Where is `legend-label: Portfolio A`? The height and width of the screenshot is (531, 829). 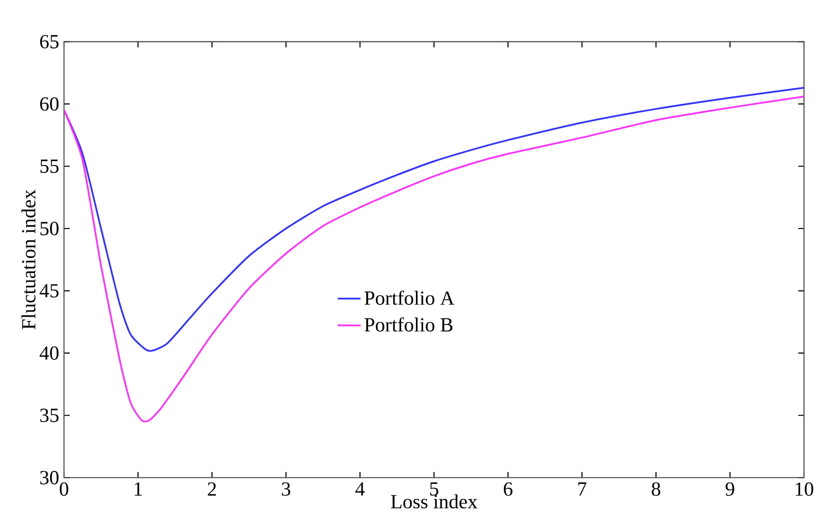
legend-label: Portfolio A is located at coordinates (409, 297).